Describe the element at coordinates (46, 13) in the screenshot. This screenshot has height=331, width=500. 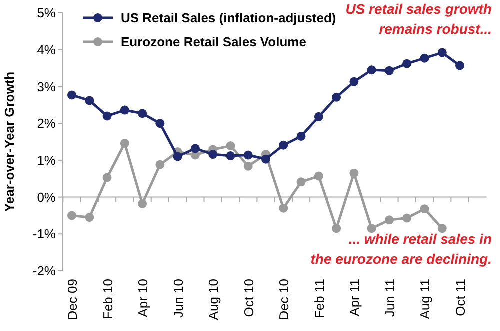
I see `y-tick-label: 5%` at that location.